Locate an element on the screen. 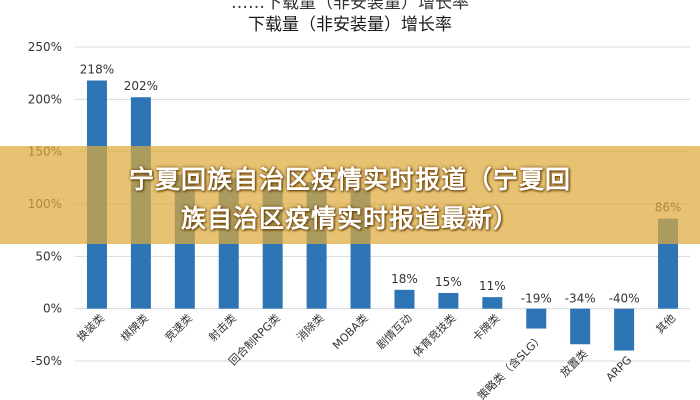  data-label: -19% is located at coordinates (536, 299).